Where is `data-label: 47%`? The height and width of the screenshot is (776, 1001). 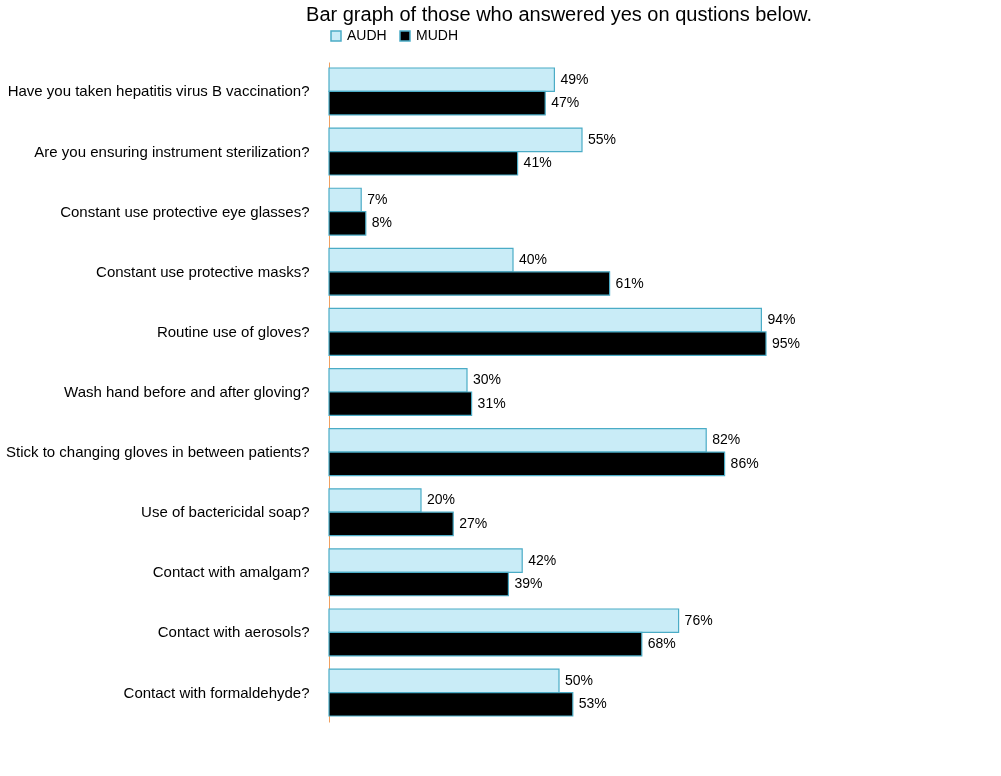 data-label: 47% is located at coordinates (565, 102).